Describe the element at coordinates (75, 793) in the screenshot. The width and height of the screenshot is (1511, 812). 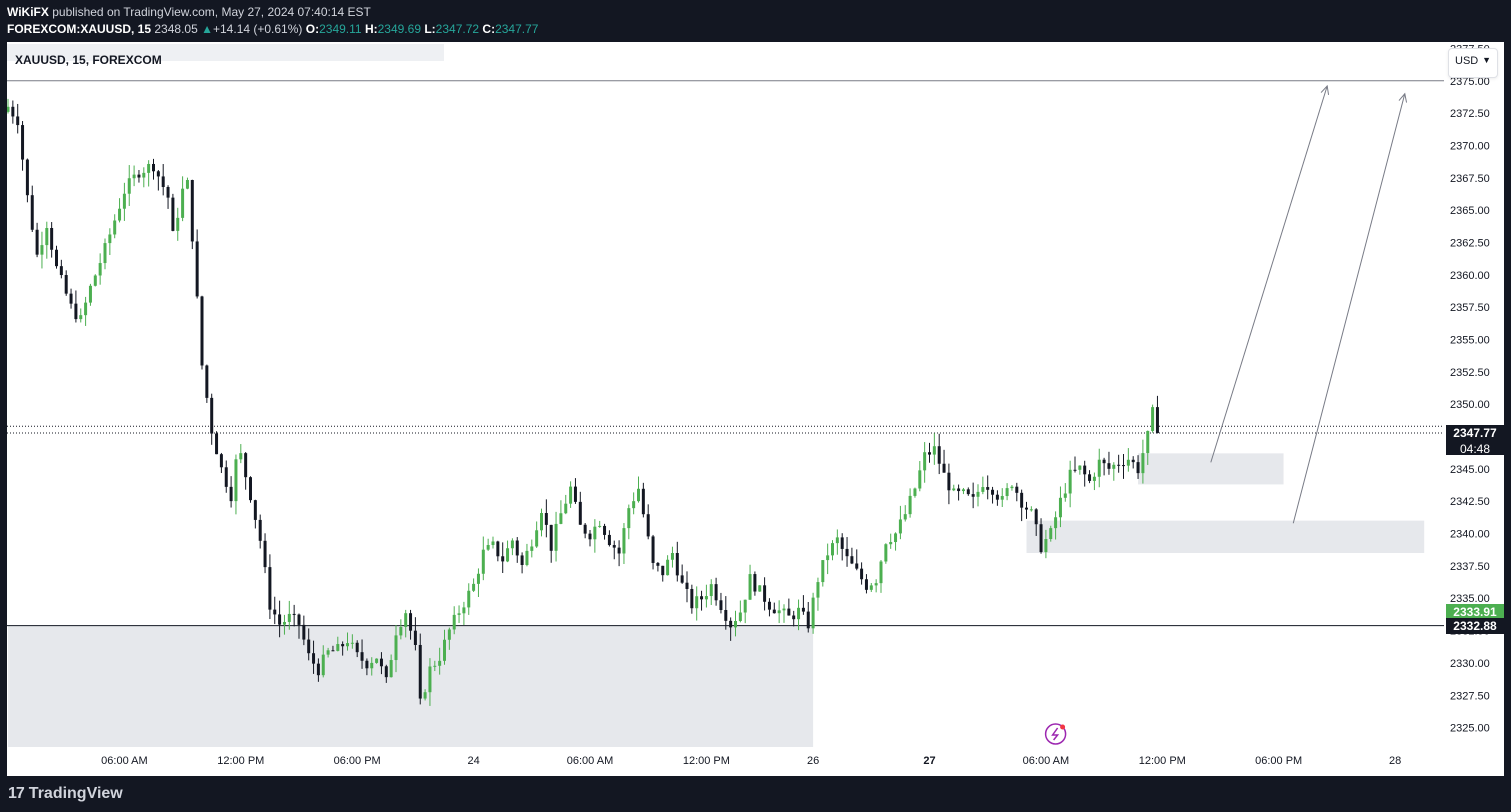
I see `tradingview-logo-text: TradingView` at that location.